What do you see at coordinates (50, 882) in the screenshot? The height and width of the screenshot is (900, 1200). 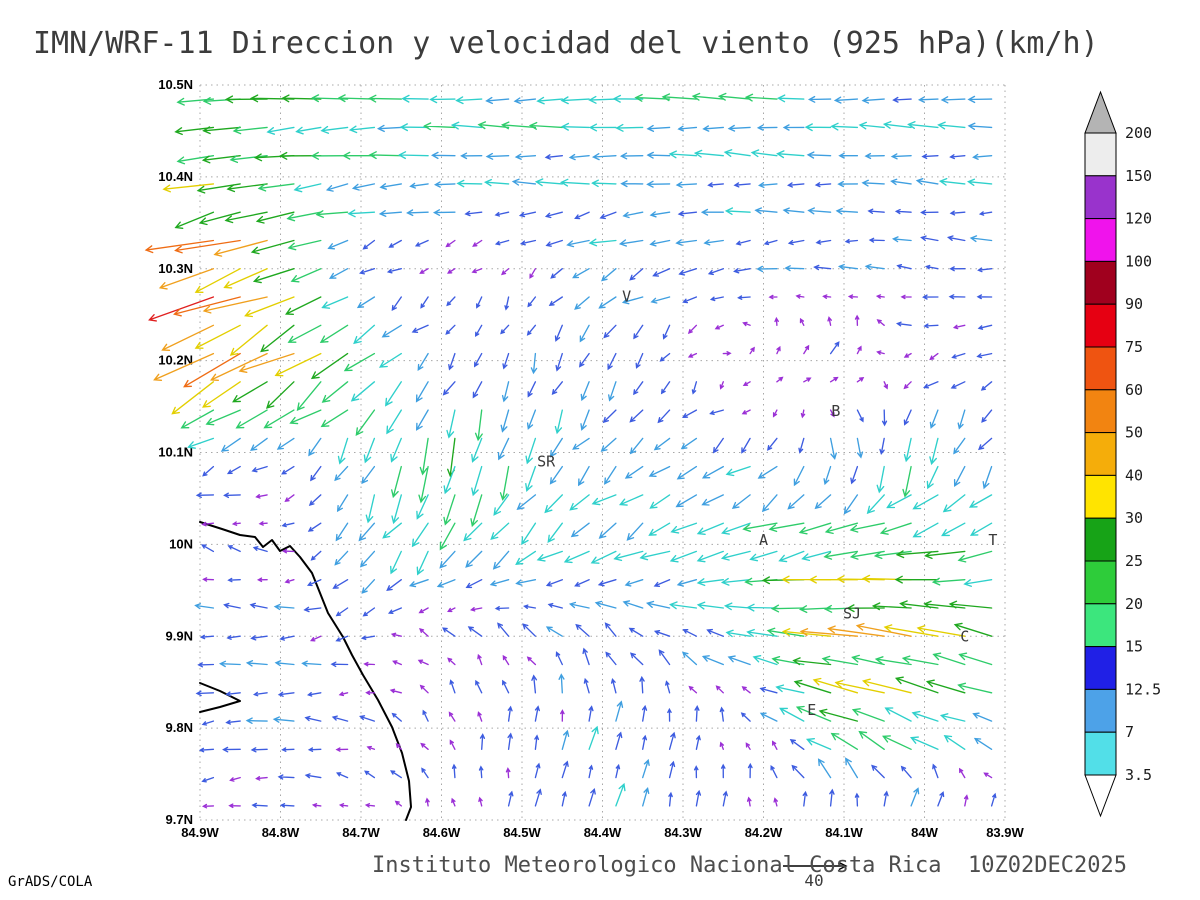 I see `grads-credit: GrADS/COLA` at bounding box center [50, 882].